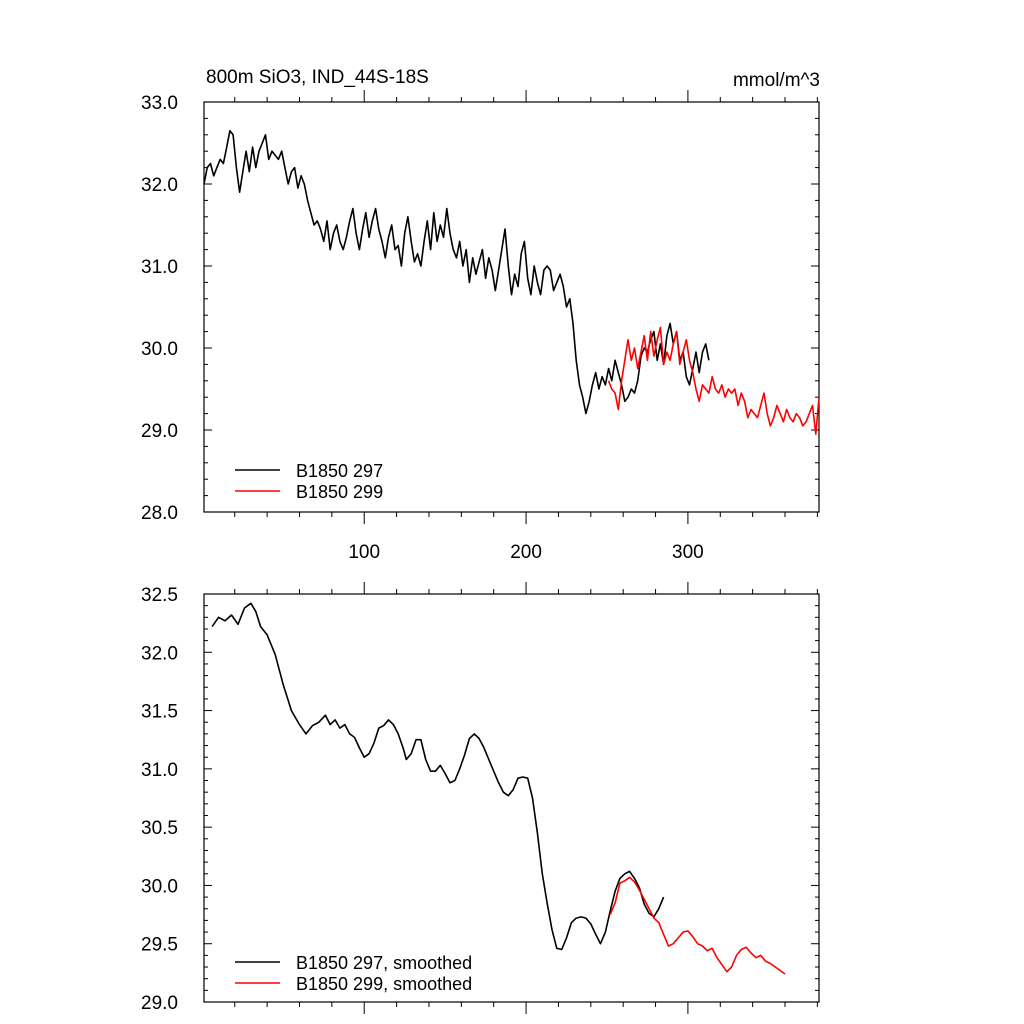 The width and height of the screenshot is (1024, 1024). Describe the element at coordinates (159, 513) in the screenshot. I see `y-tick-label: 28.0` at that location.